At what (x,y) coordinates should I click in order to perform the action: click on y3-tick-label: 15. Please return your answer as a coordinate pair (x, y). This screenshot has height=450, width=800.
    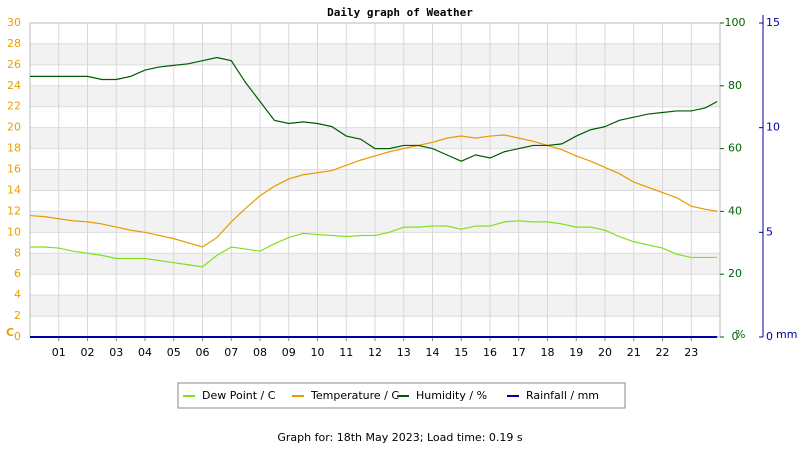
    Looking at the image, I should click on (773, 22).